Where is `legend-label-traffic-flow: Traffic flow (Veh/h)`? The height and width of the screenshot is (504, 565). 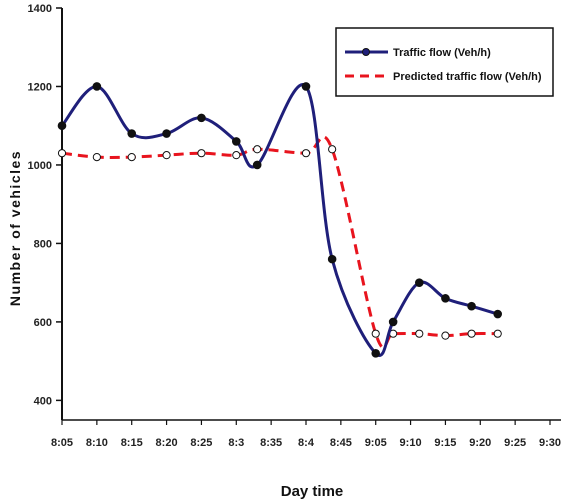
legend-label-traffic-flow: Traffic flow (Veh/h) is located at coordinates (442, 53).